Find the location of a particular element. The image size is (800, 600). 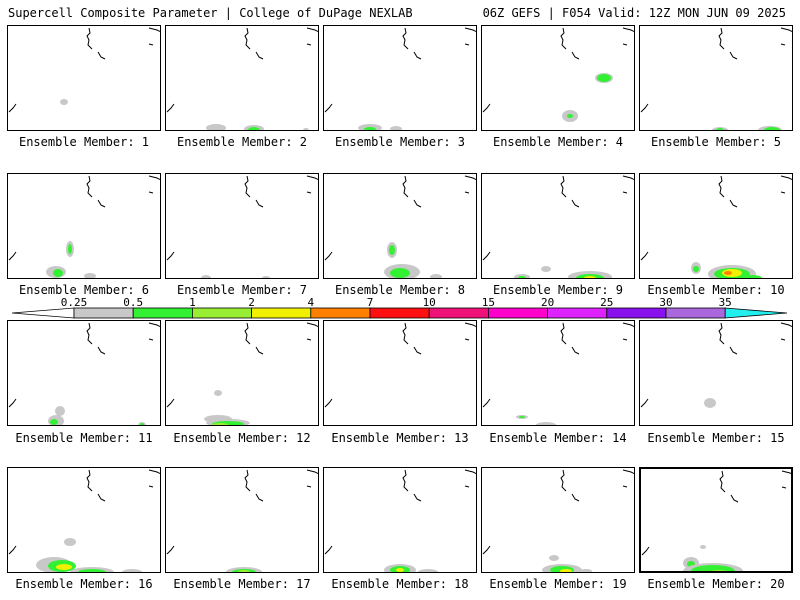

colorbar-tick-label: 1 is located at coordinates (192, 302).